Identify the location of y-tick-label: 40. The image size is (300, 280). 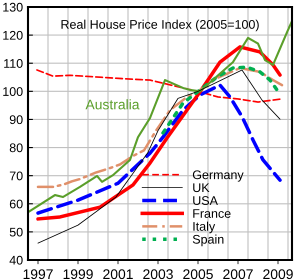
(16, 260).